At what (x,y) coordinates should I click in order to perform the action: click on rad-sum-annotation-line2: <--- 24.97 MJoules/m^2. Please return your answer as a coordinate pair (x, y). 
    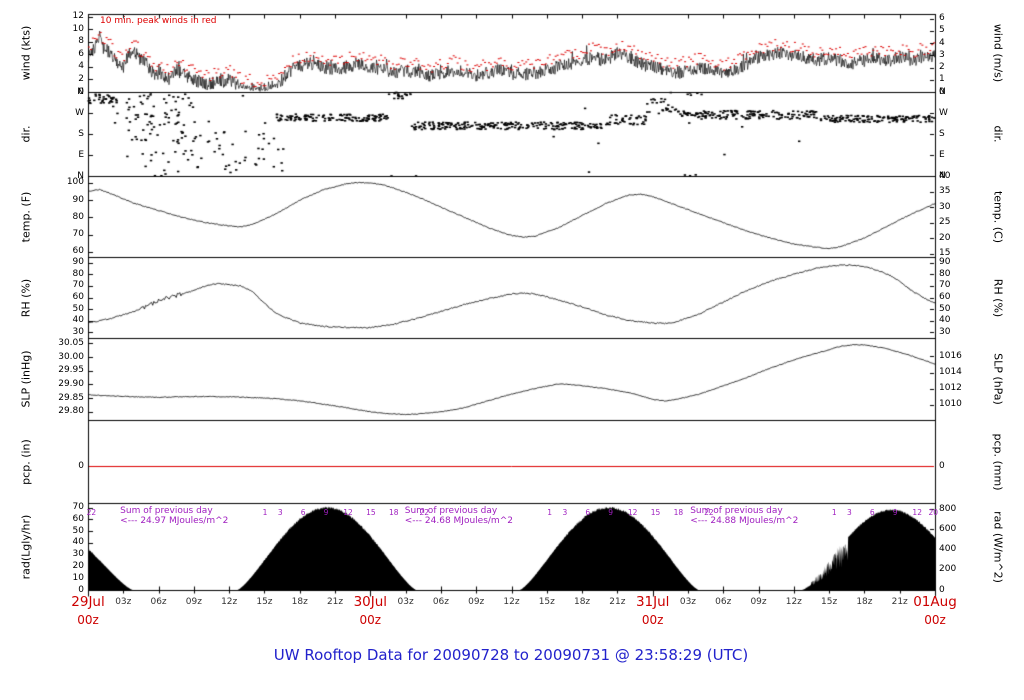
    Looking at the image, I should click on (174, 521).